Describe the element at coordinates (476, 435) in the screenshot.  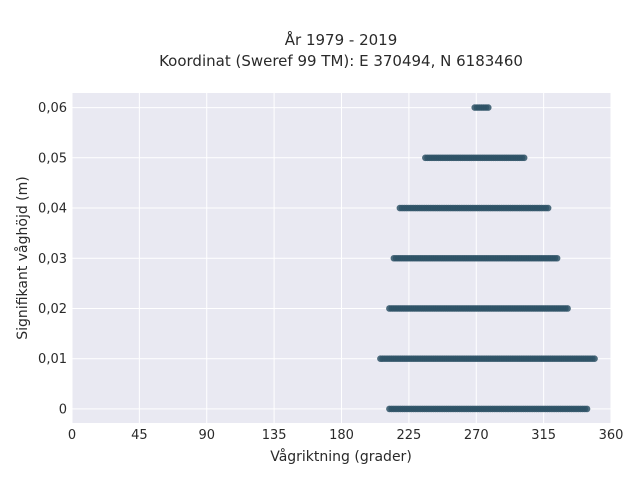
I see `x-tick-label: 270` at that location.